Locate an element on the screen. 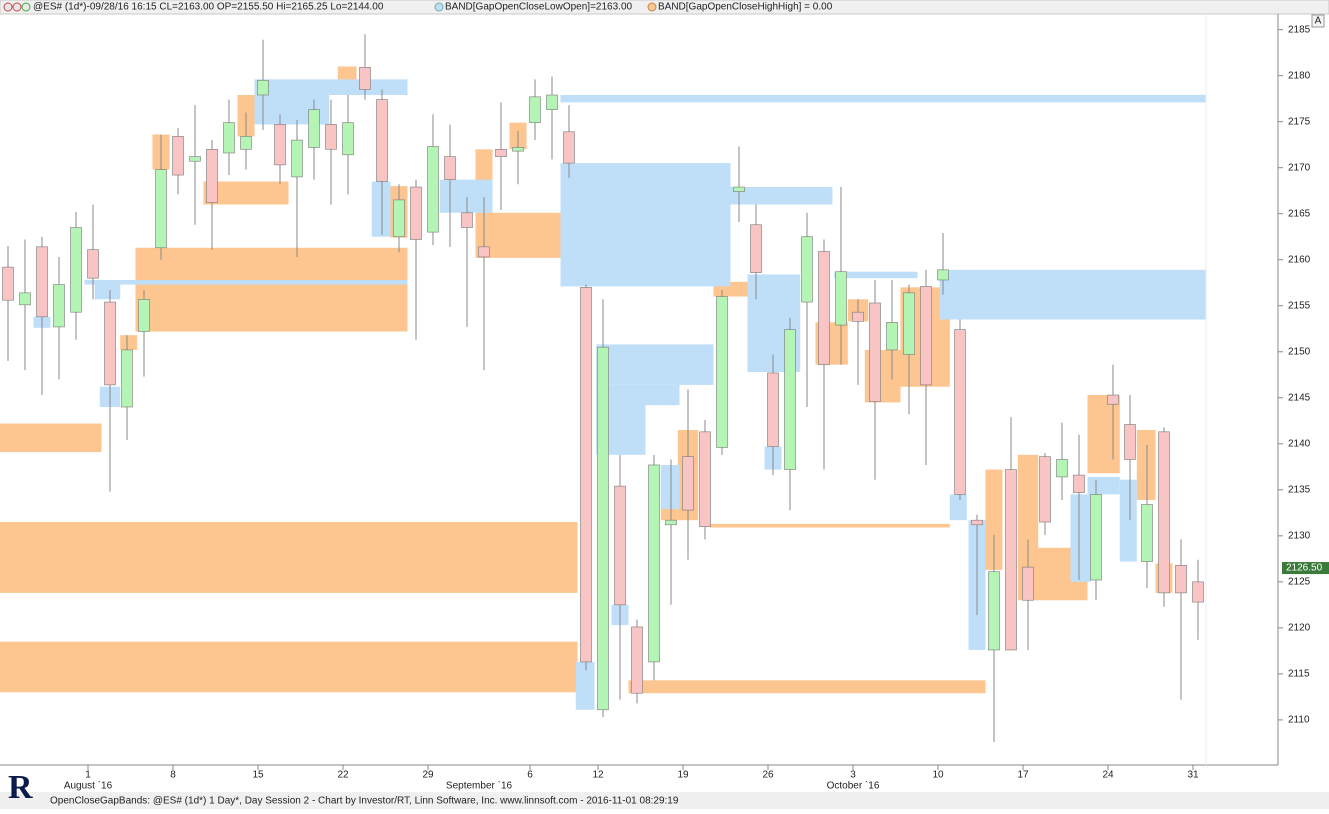 This screenshot has height=814, width=1329. x-tick-label: 19 is located at coordinates (683, 775).